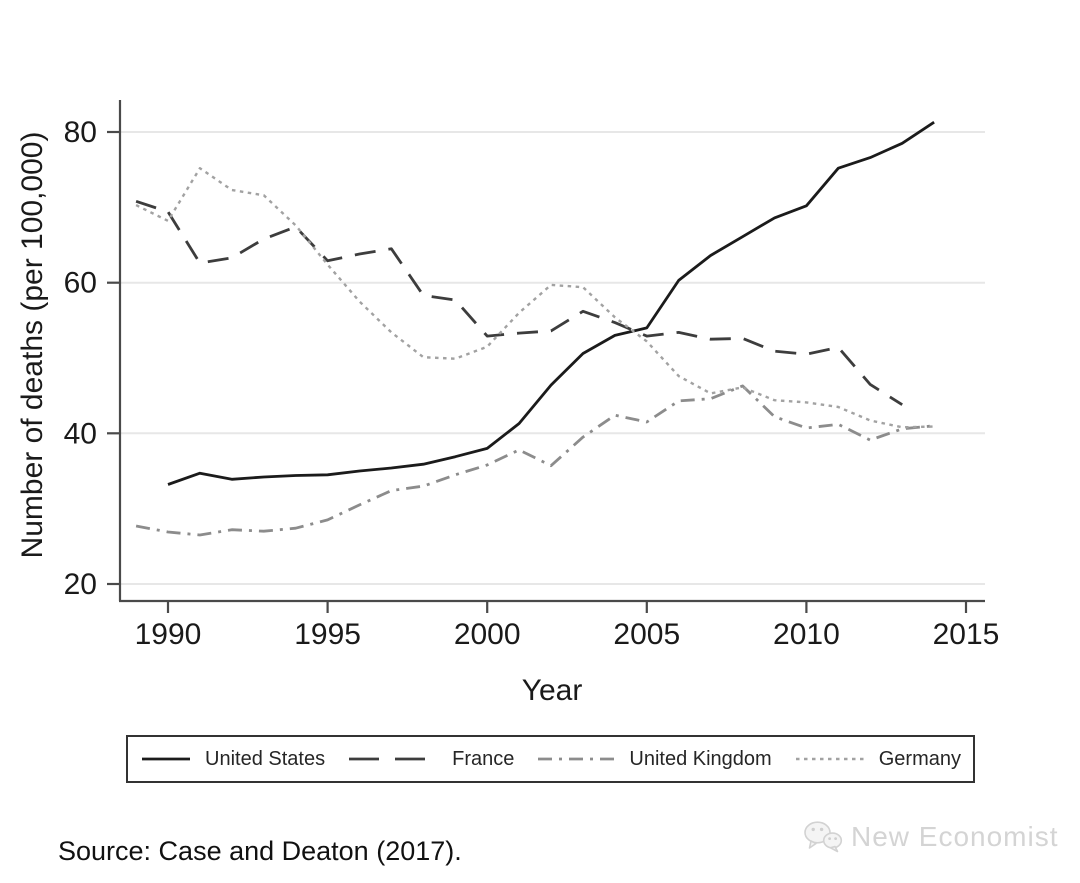 The height and width of the screenshot is (883, 1080). Describe the element at coordinates (567, 607) in the screenshot. I see `x-tickmarks` at that location.